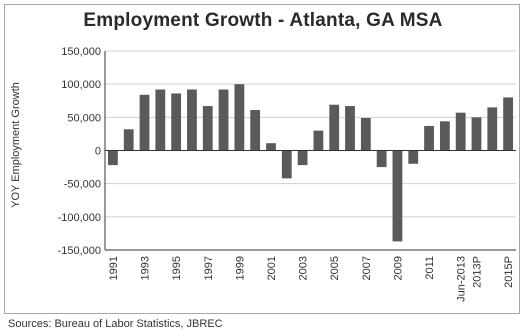 This screenshot has height=336, width=526. I want to click on bar-2006, so click(350, 128).